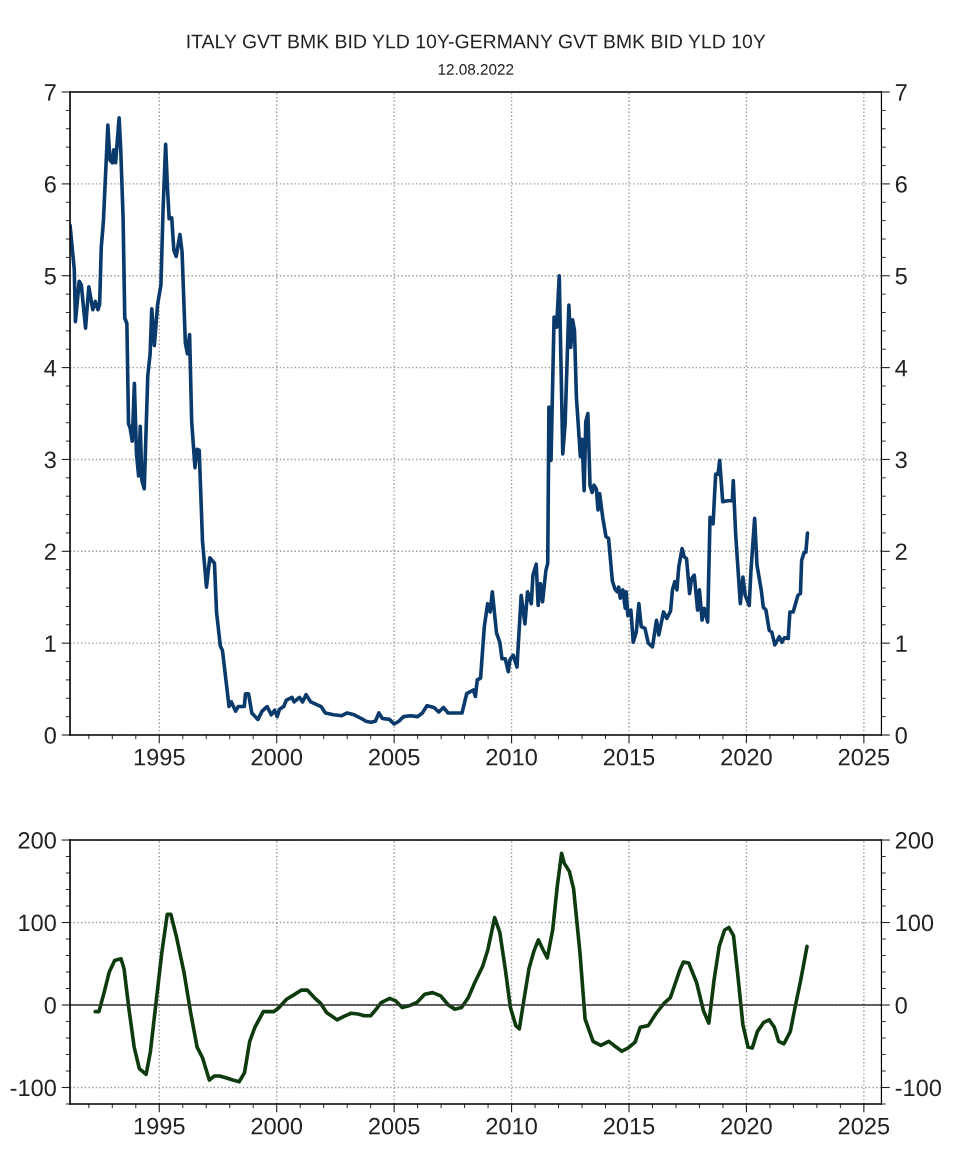 Image resolution: width=966 pixels, height=1168 pixels. I want to click on line-series, so click(451, 967).